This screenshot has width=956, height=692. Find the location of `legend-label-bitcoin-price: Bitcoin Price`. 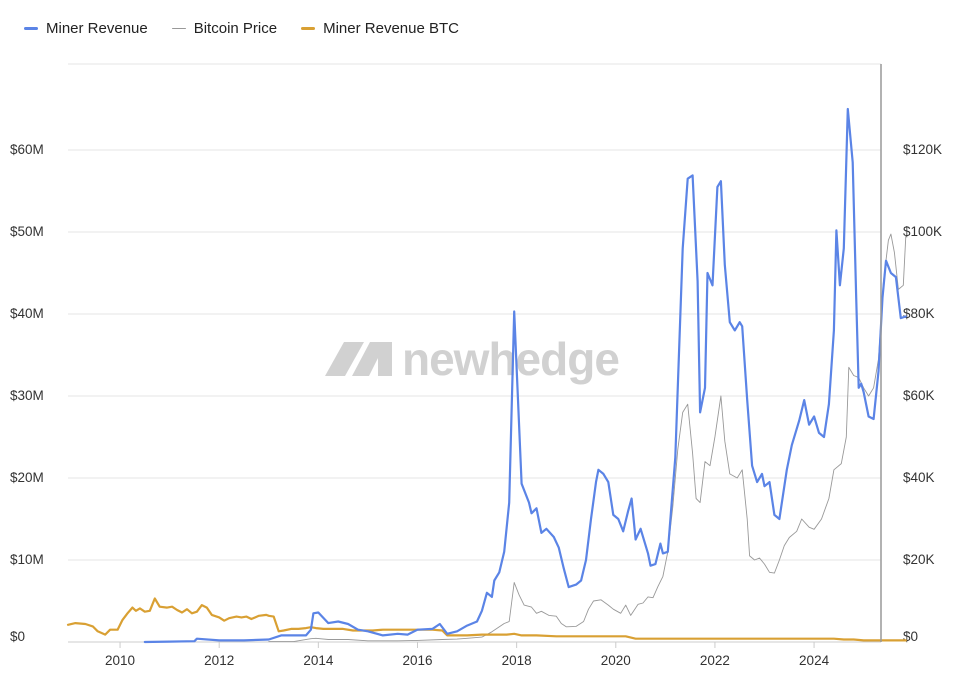

legend-label-bitcoin-price: Bitcoin Price is located at coordinates (235, 28).